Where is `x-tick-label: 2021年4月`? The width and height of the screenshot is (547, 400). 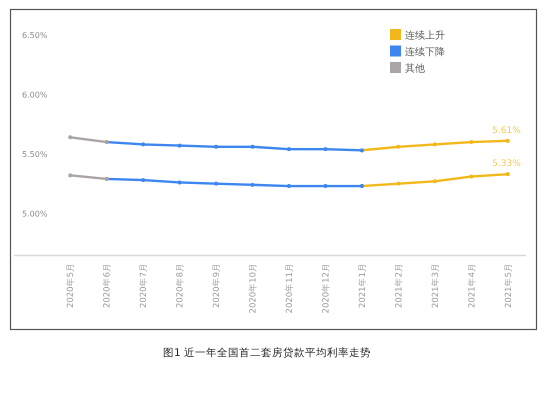 x-tick-label: 2021年4月 is located at coordinates (472, 285).